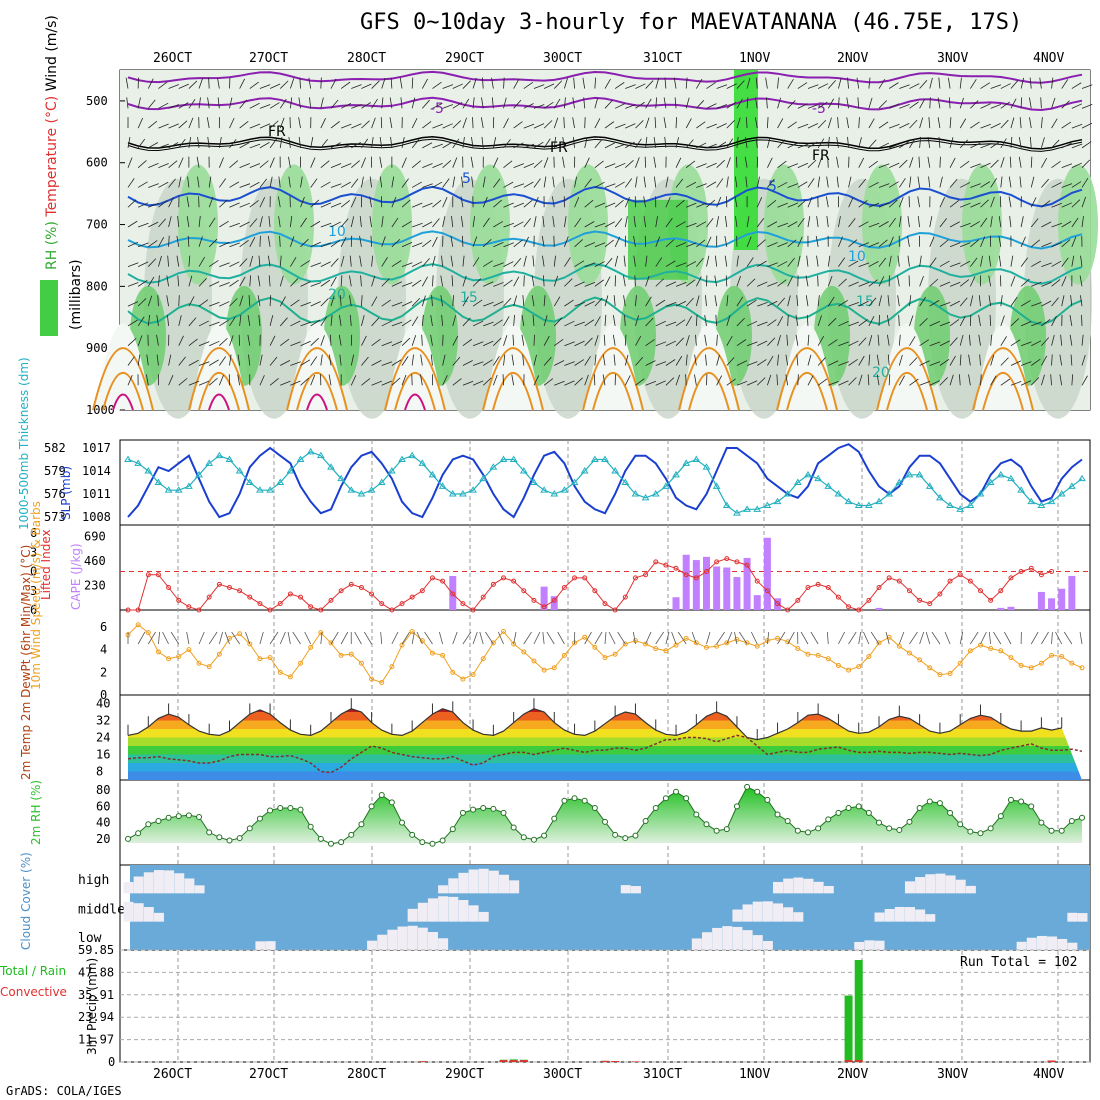 This screenshot has width=1100, height=1100. What do you see at coordinates (1078, 224) in the screenshot?
I see `rh-shade-blob` at bounding box center [1078, 224].